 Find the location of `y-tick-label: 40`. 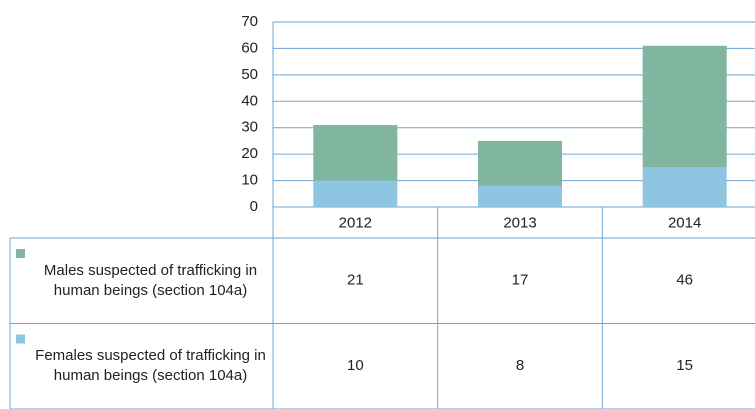

y-tick-label: 40 is located at coordinates (249, 100).